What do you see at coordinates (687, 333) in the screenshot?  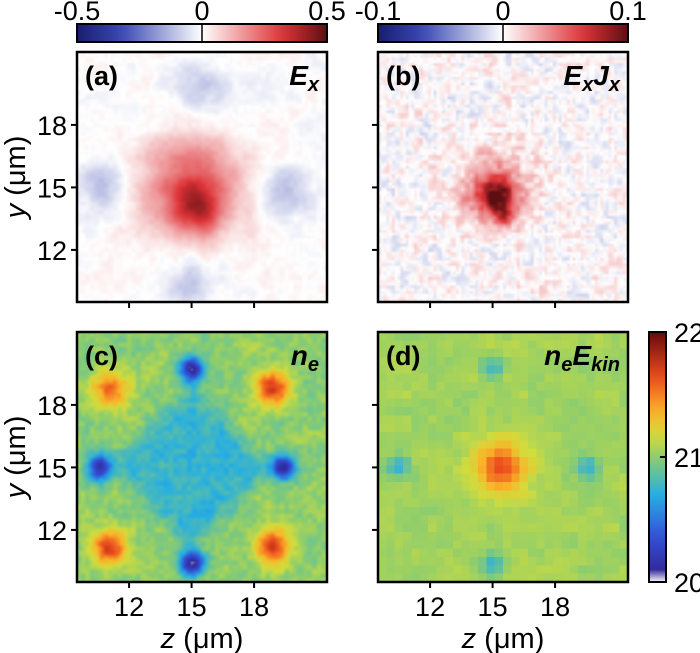 I see `colorbar-tick-label: 22` at bounding box center [687, 333].